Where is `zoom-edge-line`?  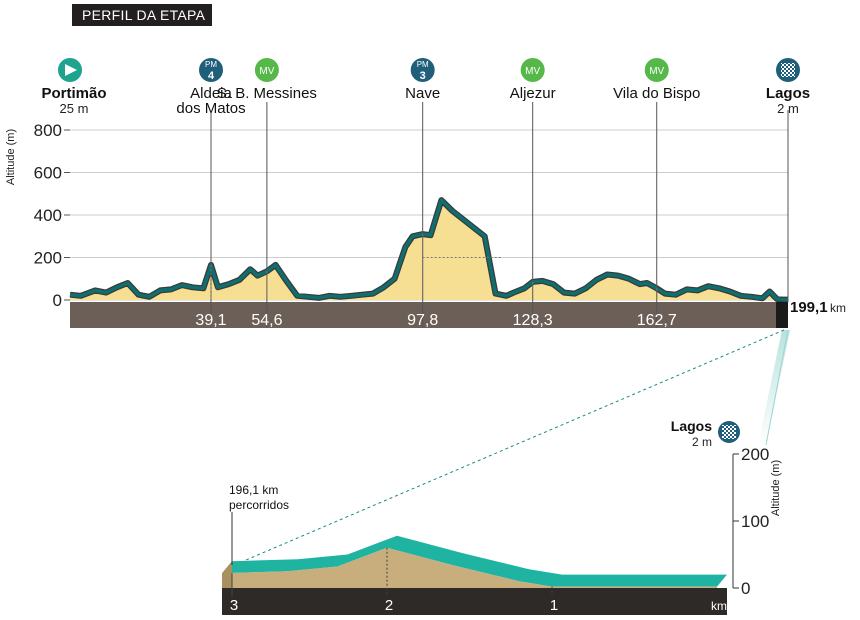 zoom-edge-line is located at coordinates (777, 387).